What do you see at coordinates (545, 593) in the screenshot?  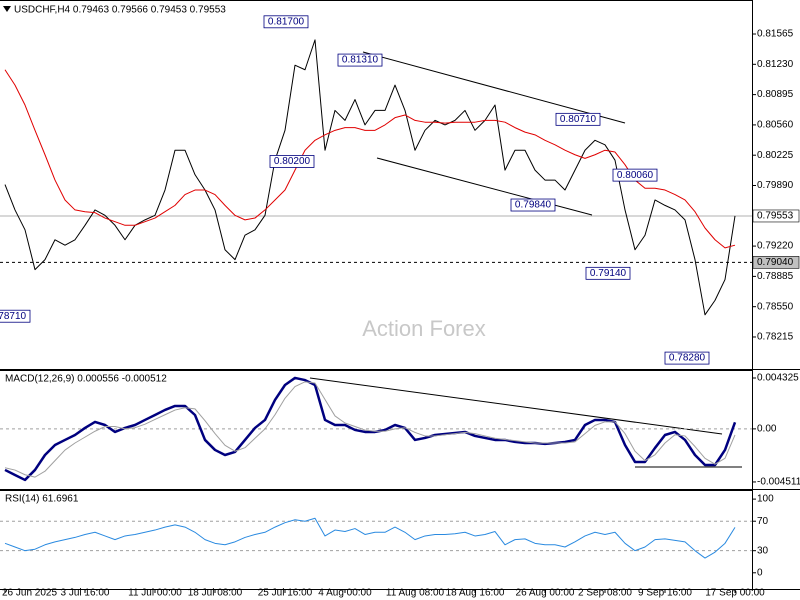 I see `x-tick-label: 26 Aug 00:00` at bounding box center [545, 593].